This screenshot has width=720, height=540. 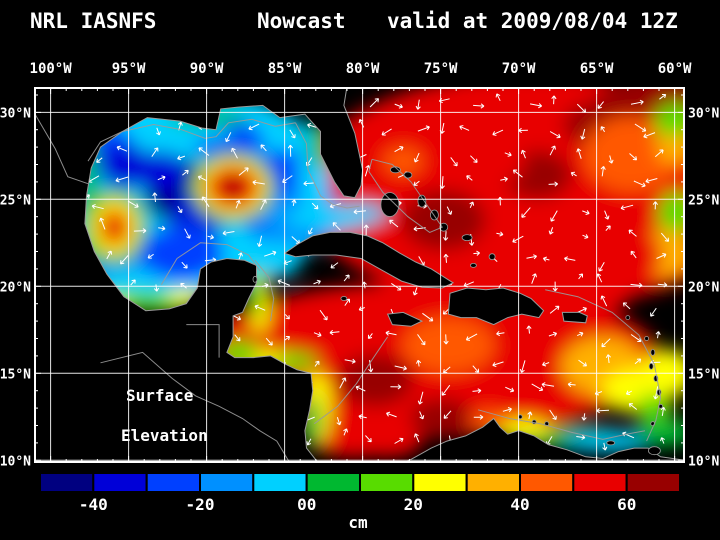 I want to click on bathymetry-contour, so click(x=327, y=165).